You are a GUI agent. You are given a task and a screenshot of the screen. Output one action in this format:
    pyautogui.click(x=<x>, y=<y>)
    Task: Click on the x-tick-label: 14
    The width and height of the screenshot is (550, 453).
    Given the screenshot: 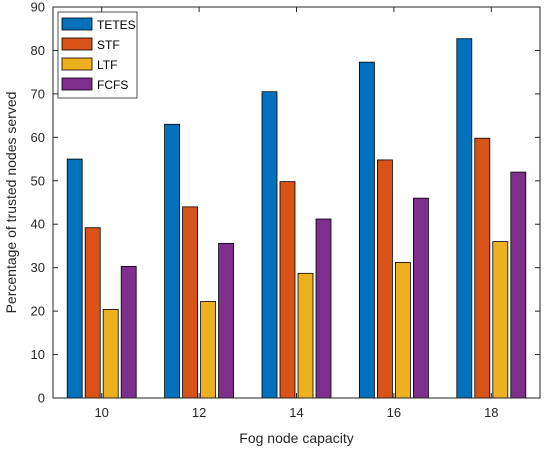 What is the action you would take?
    pyautogui.click(x=296, y=412)
    